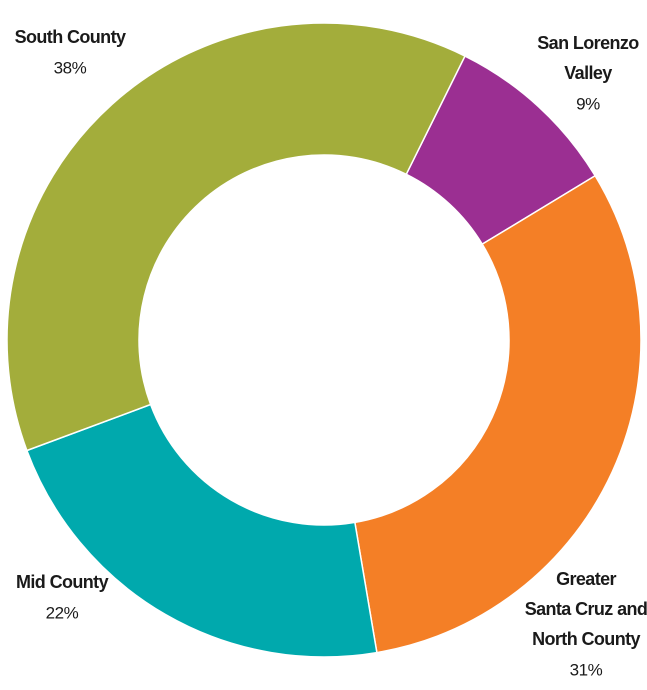  I want to click on label-line: Greater, so click(586, 579).